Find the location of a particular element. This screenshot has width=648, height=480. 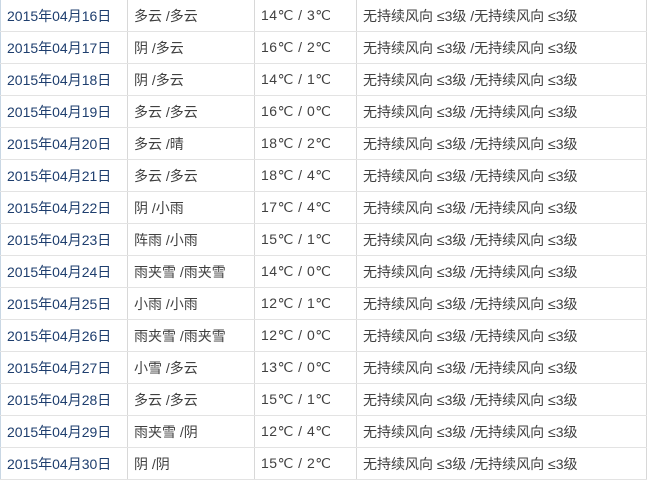

date-cell: 2015年04月18日 is located at coordinates (64, 79).